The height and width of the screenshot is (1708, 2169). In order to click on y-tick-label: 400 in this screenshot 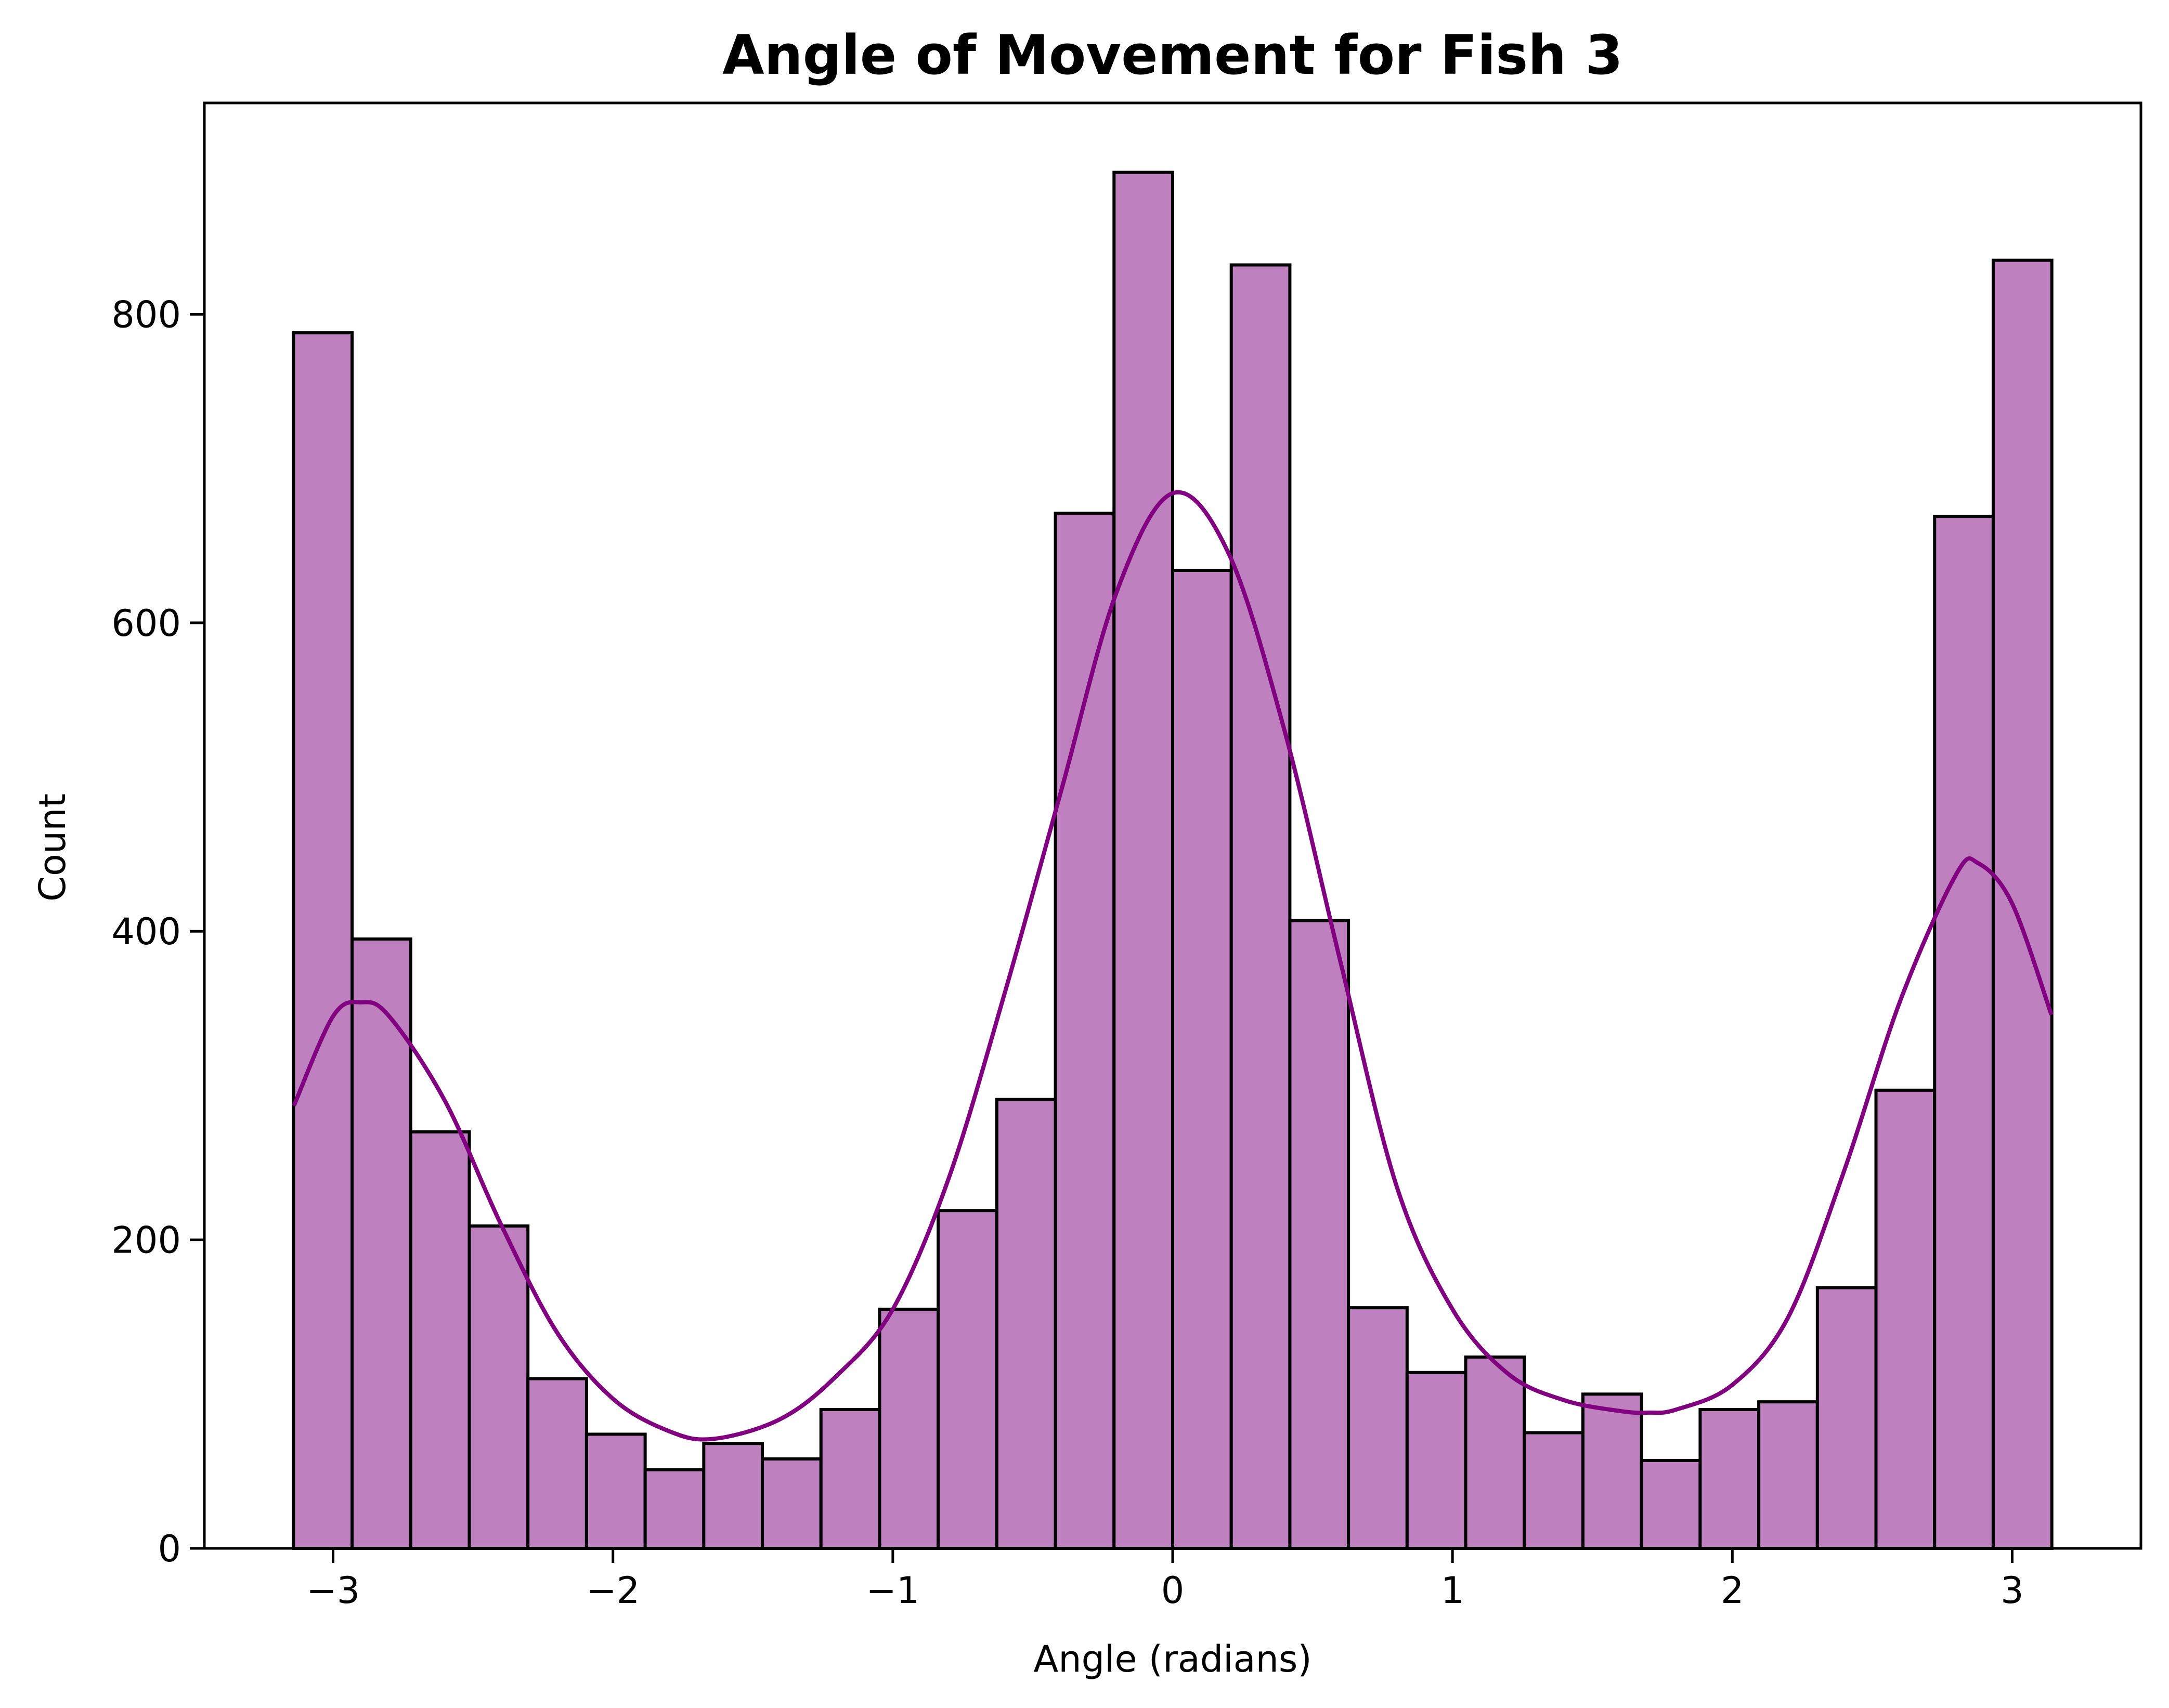, I will do `click(146, 931)`.